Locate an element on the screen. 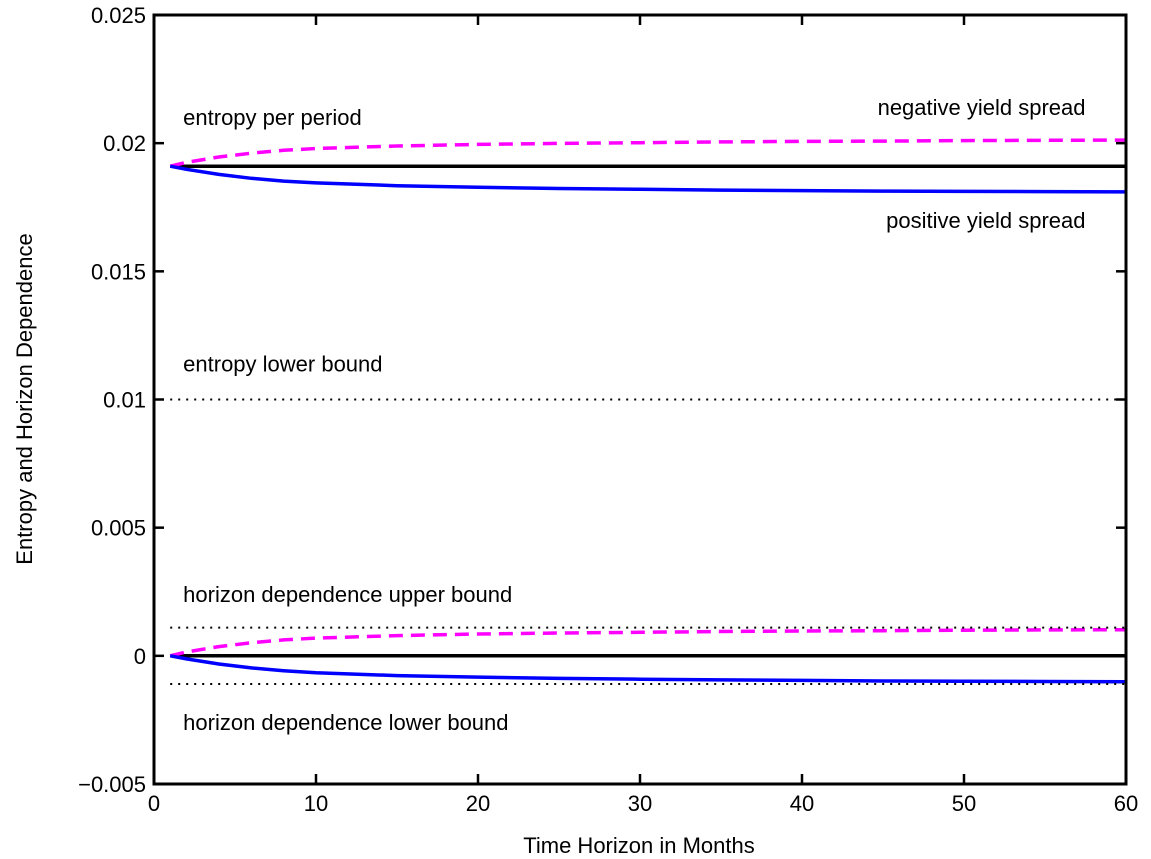 This screenshot has height=859, width=1151. x-tick-label: 10 is located at coordinates (316, 803).